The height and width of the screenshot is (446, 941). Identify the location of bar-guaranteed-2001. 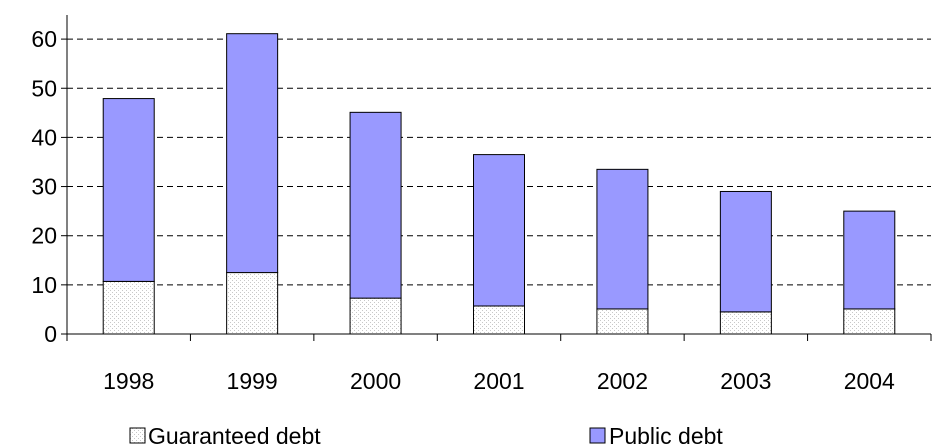
(499, 320).